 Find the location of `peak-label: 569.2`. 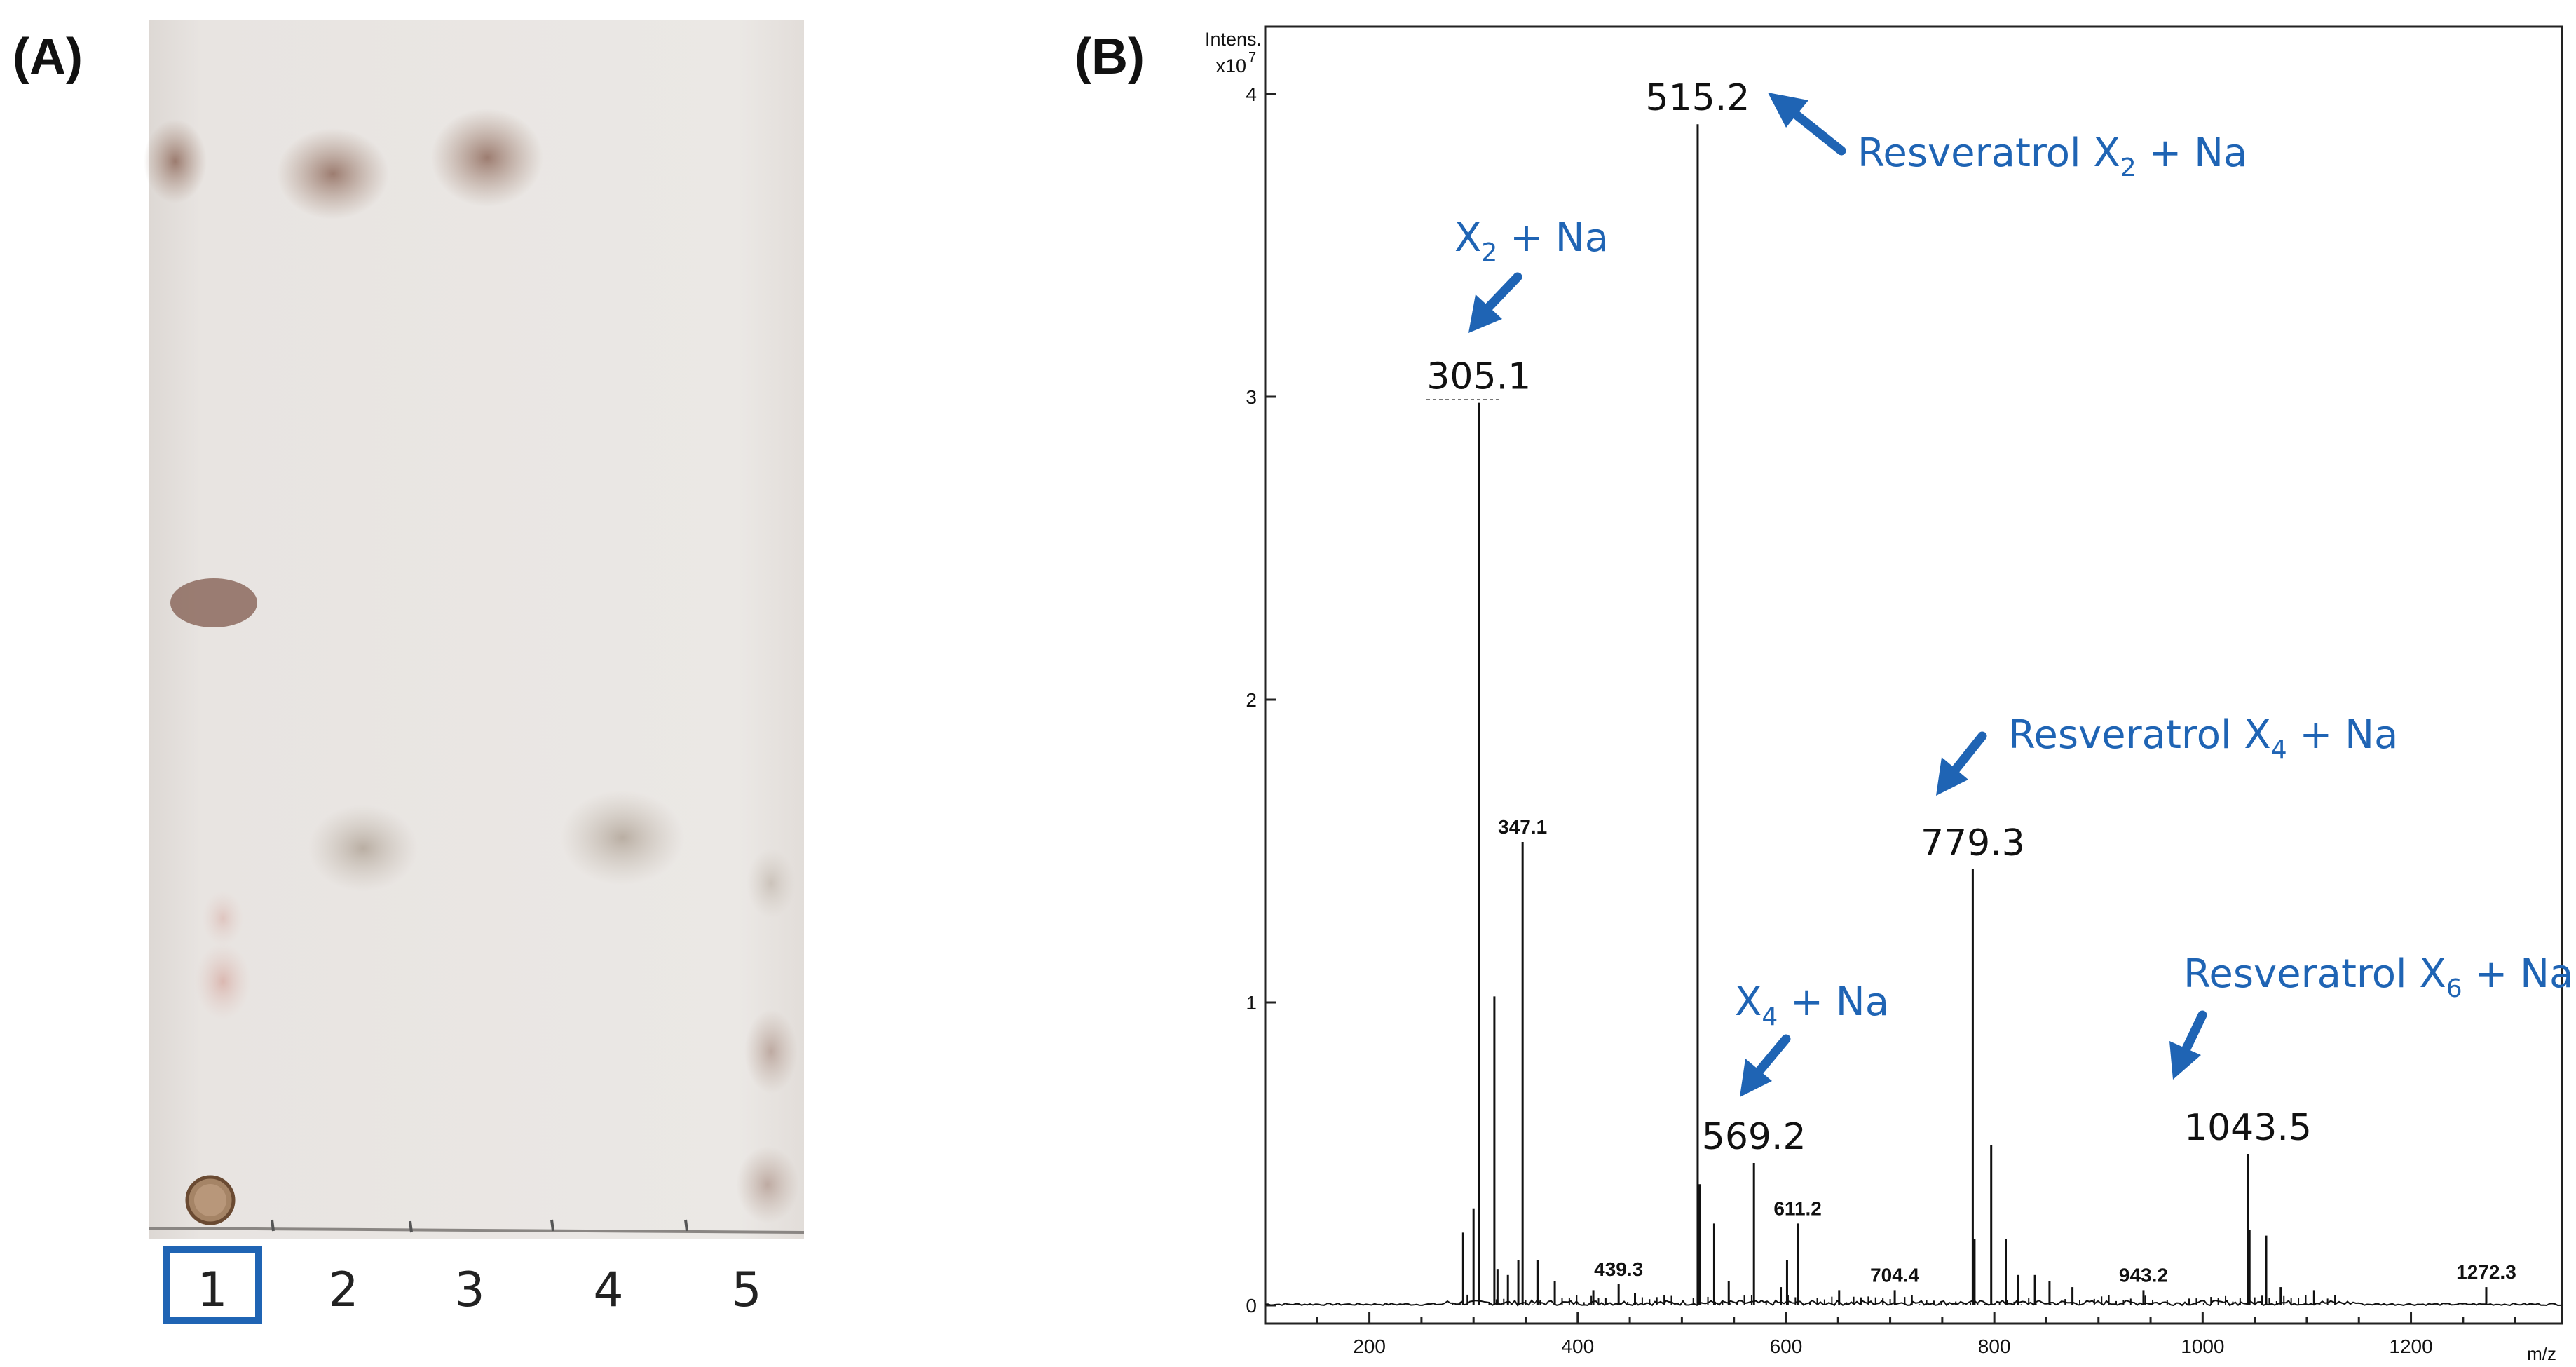

peak-label: 569.2 is located at coordinates (1754, 1137).